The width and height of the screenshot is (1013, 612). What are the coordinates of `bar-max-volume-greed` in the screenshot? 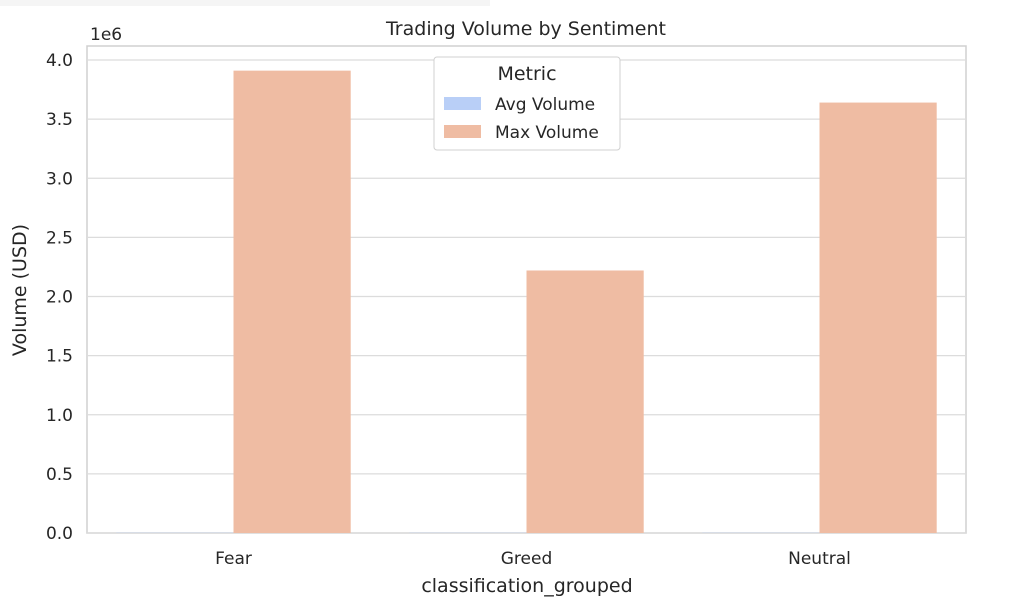 It's located at (585, 401).